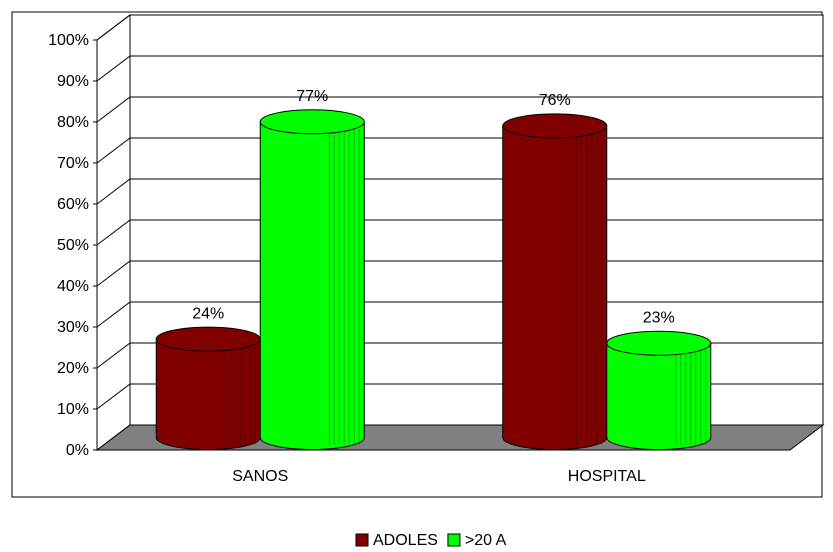  I want to click on legend-label: >20 A, so click(486, 540).